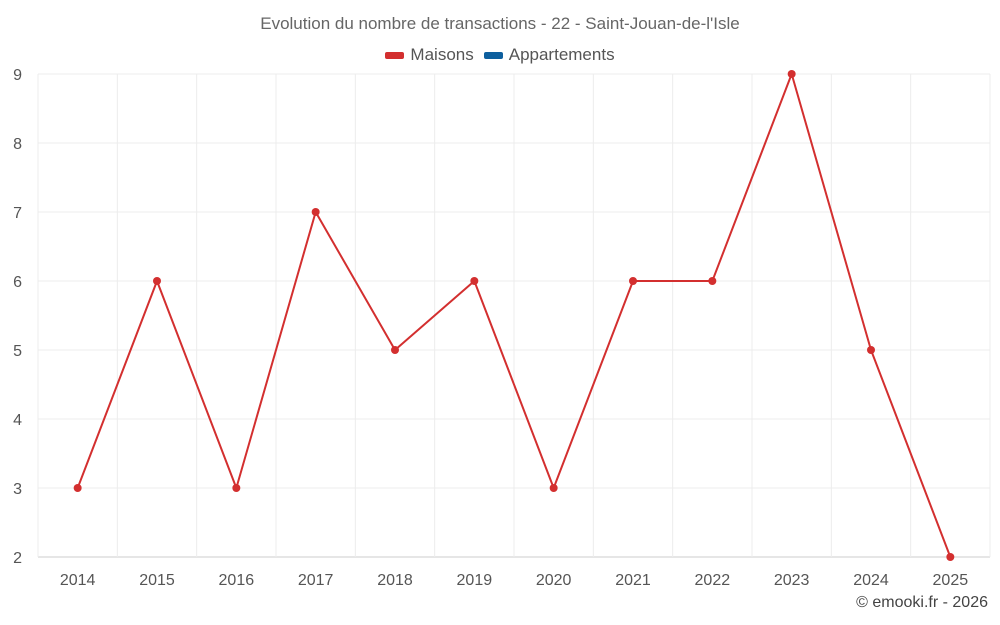  Describe the element at coordinates (237, 580) in the screenshot. I see `x-tick-label-2016: 2016` at that location.